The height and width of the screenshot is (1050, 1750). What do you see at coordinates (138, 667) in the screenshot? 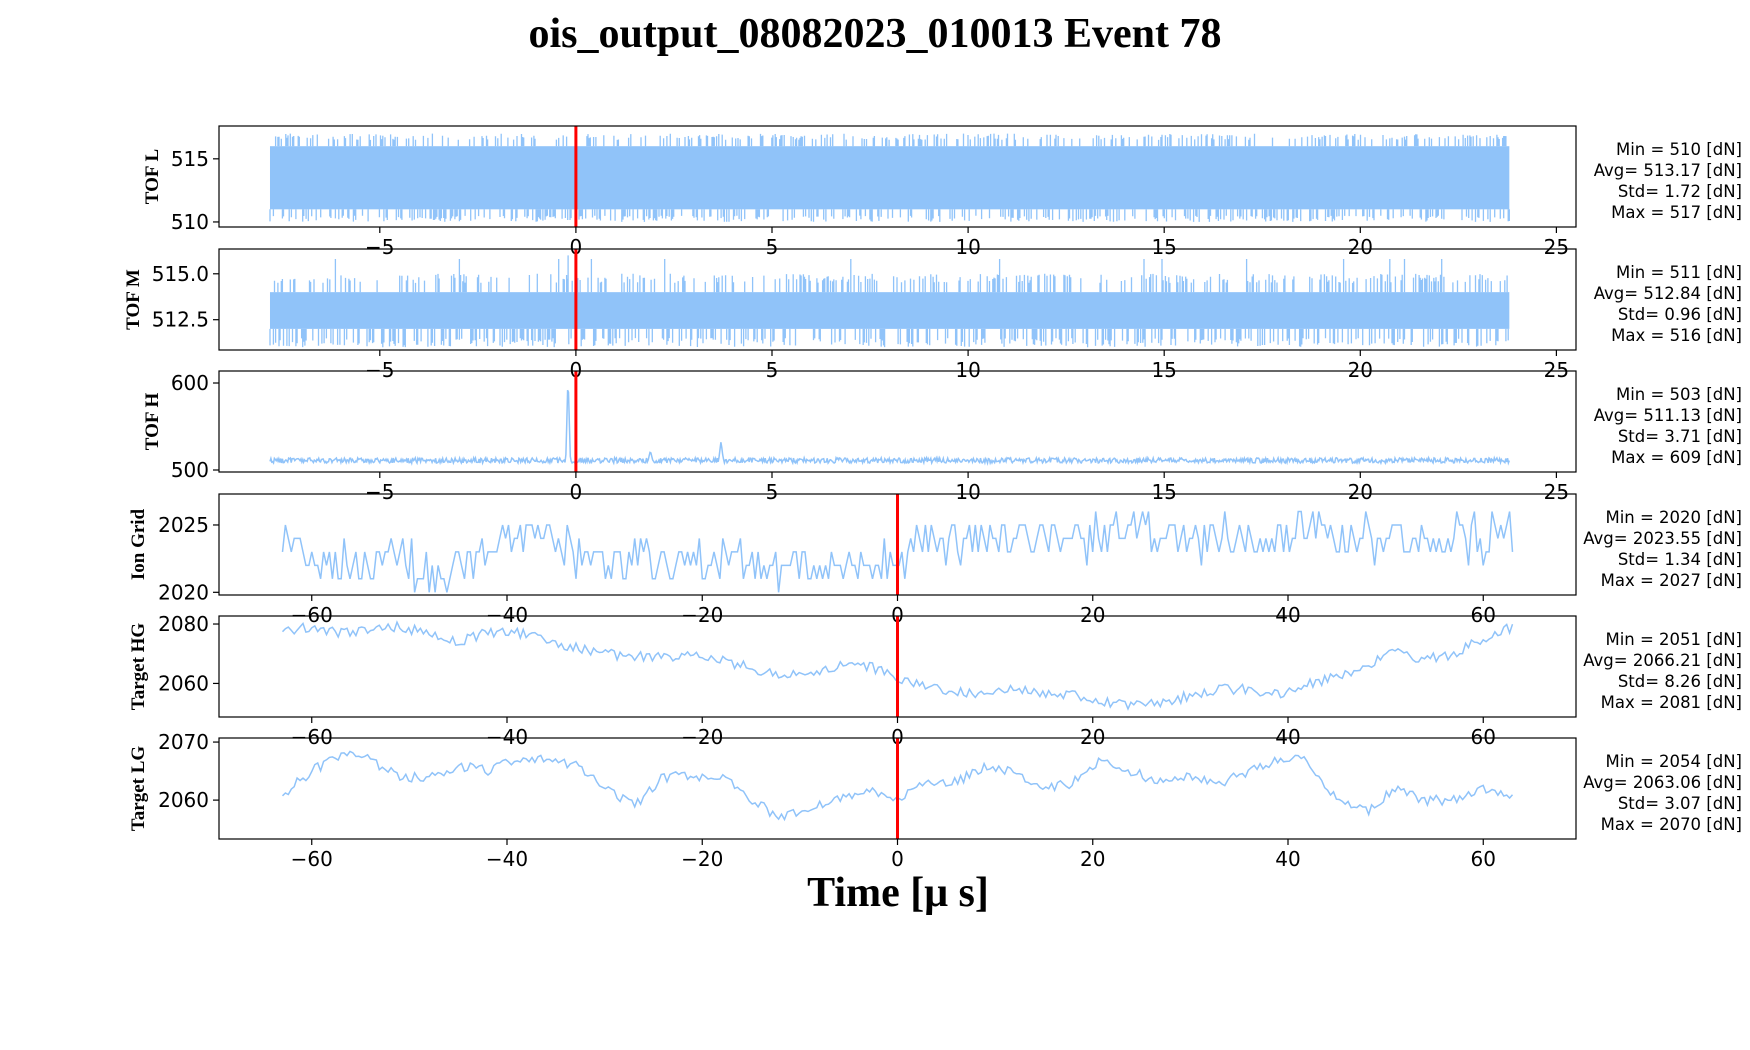
I see `y-axis-label: Target HG` at bounding box center [138, 667].